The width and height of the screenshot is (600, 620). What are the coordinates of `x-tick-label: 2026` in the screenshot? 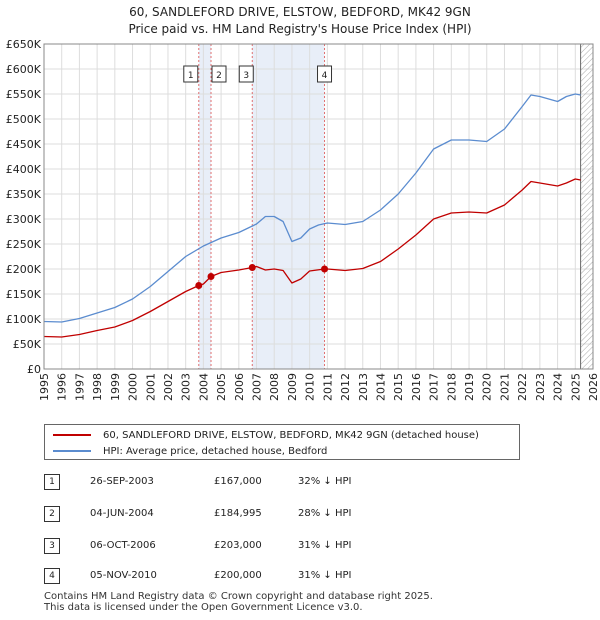 It's located at (593, 387).